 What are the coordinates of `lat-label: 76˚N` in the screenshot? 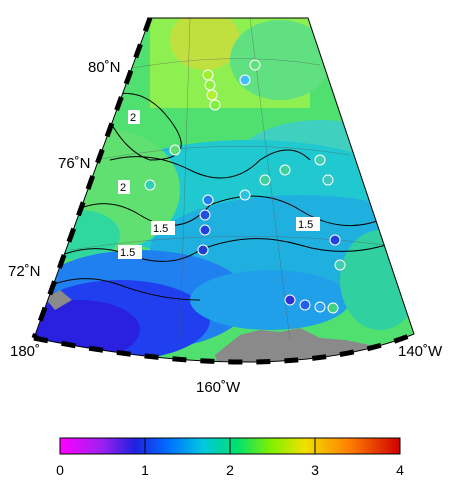 It's located at (74, 163).